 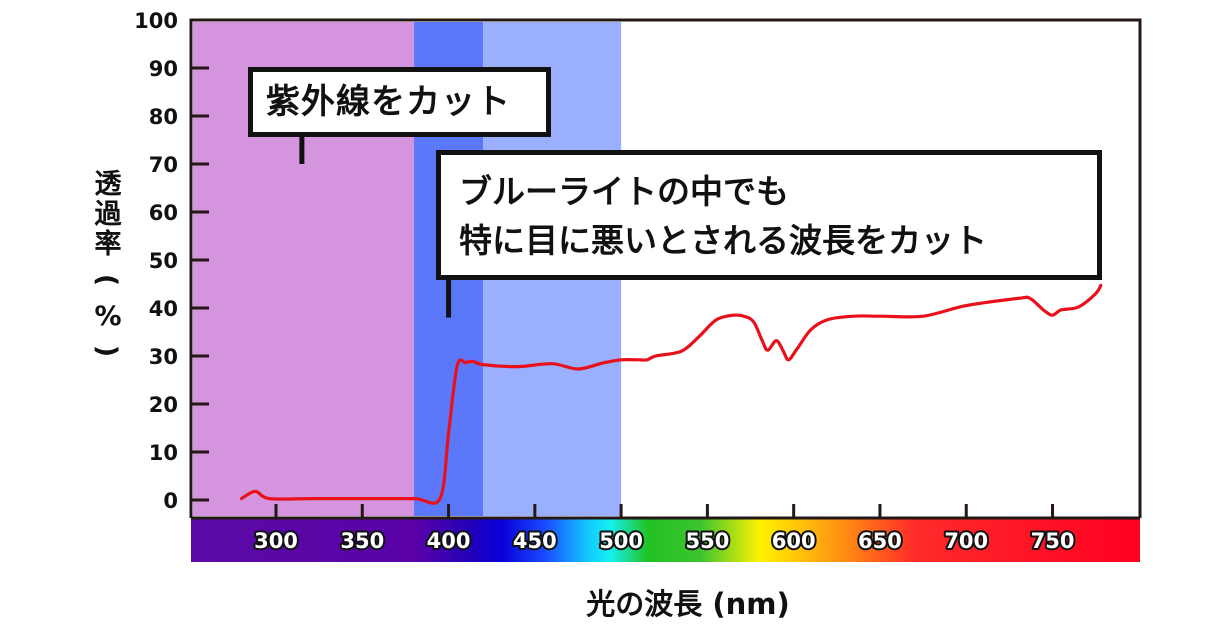 I want to click on y-tick-label: 40, so click(x=163, y=309).